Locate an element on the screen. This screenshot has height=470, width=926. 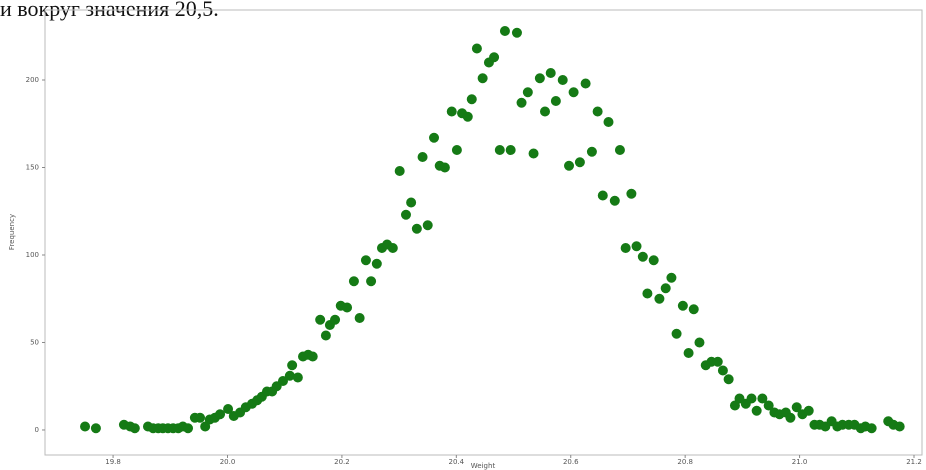
y-axis-label: Frequency is located at coordinates (12, 232).